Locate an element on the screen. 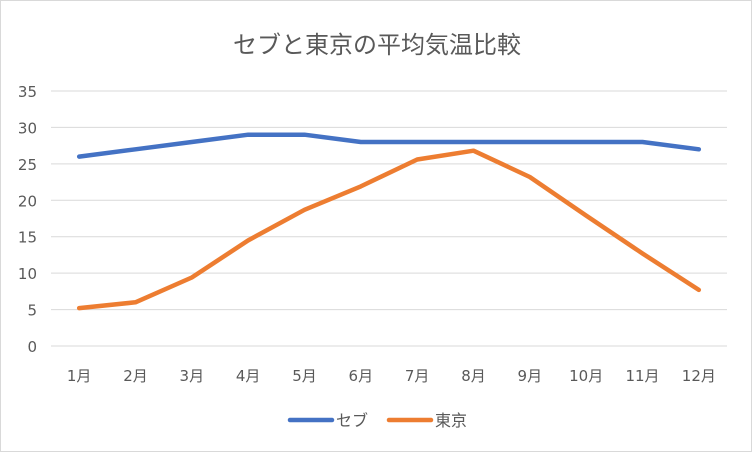 This screenshot has width=752, height=452. y-tick-label: 0 is located at coordinates (32, 347).